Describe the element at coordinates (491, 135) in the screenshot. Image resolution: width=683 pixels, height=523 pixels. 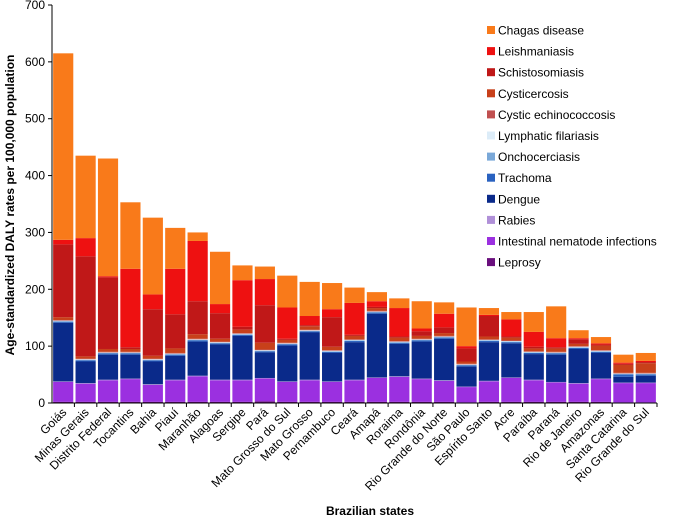
I see `legend-swatch` at that location.